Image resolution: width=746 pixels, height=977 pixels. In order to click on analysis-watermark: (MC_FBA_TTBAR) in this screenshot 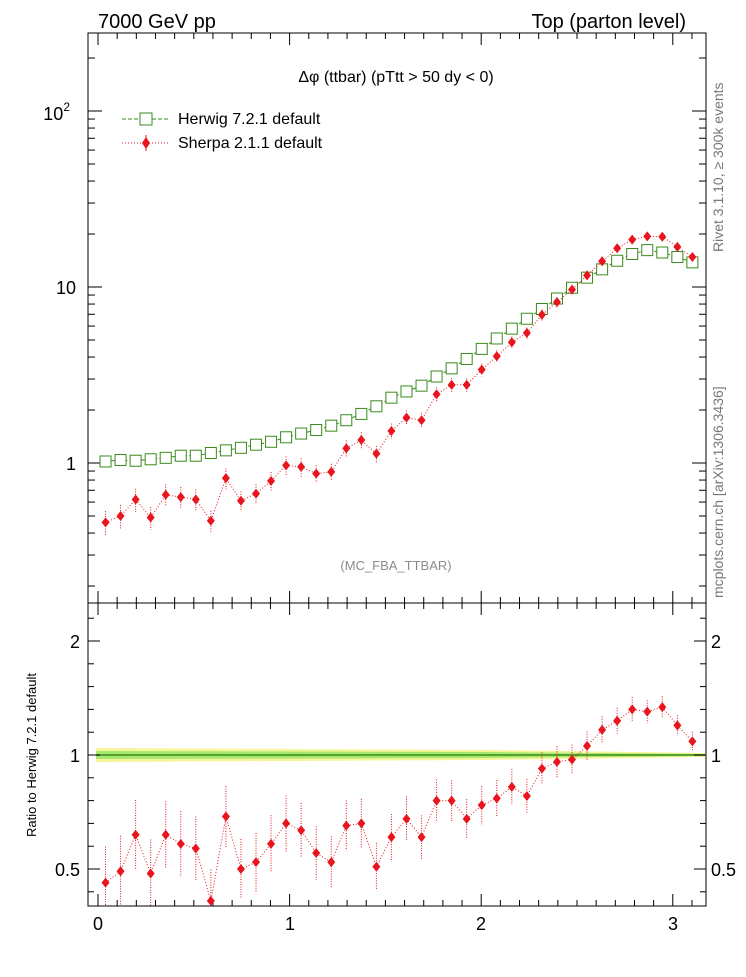, I will do `click(395, 565)`.